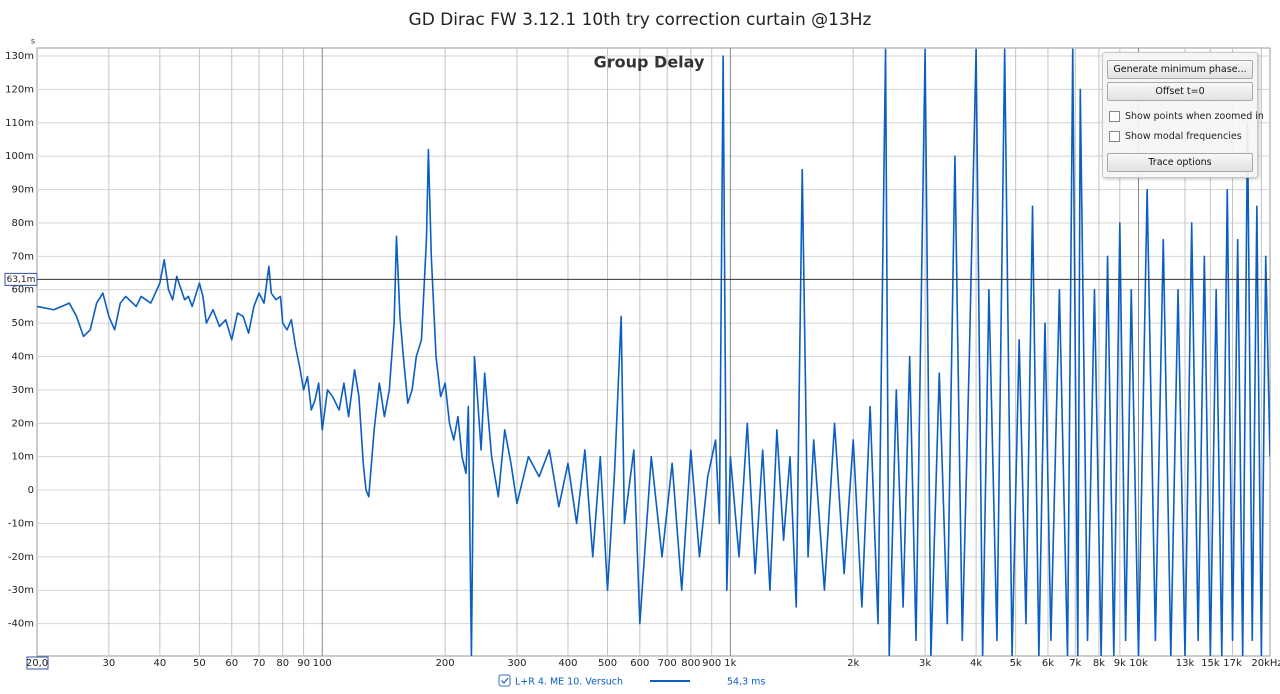 This screenshot has height=694, width=1280. What do you see at coordinates (259, 663) in the screenshot?
I see `x-tick-label: 70` at bounding box center [259, 663].